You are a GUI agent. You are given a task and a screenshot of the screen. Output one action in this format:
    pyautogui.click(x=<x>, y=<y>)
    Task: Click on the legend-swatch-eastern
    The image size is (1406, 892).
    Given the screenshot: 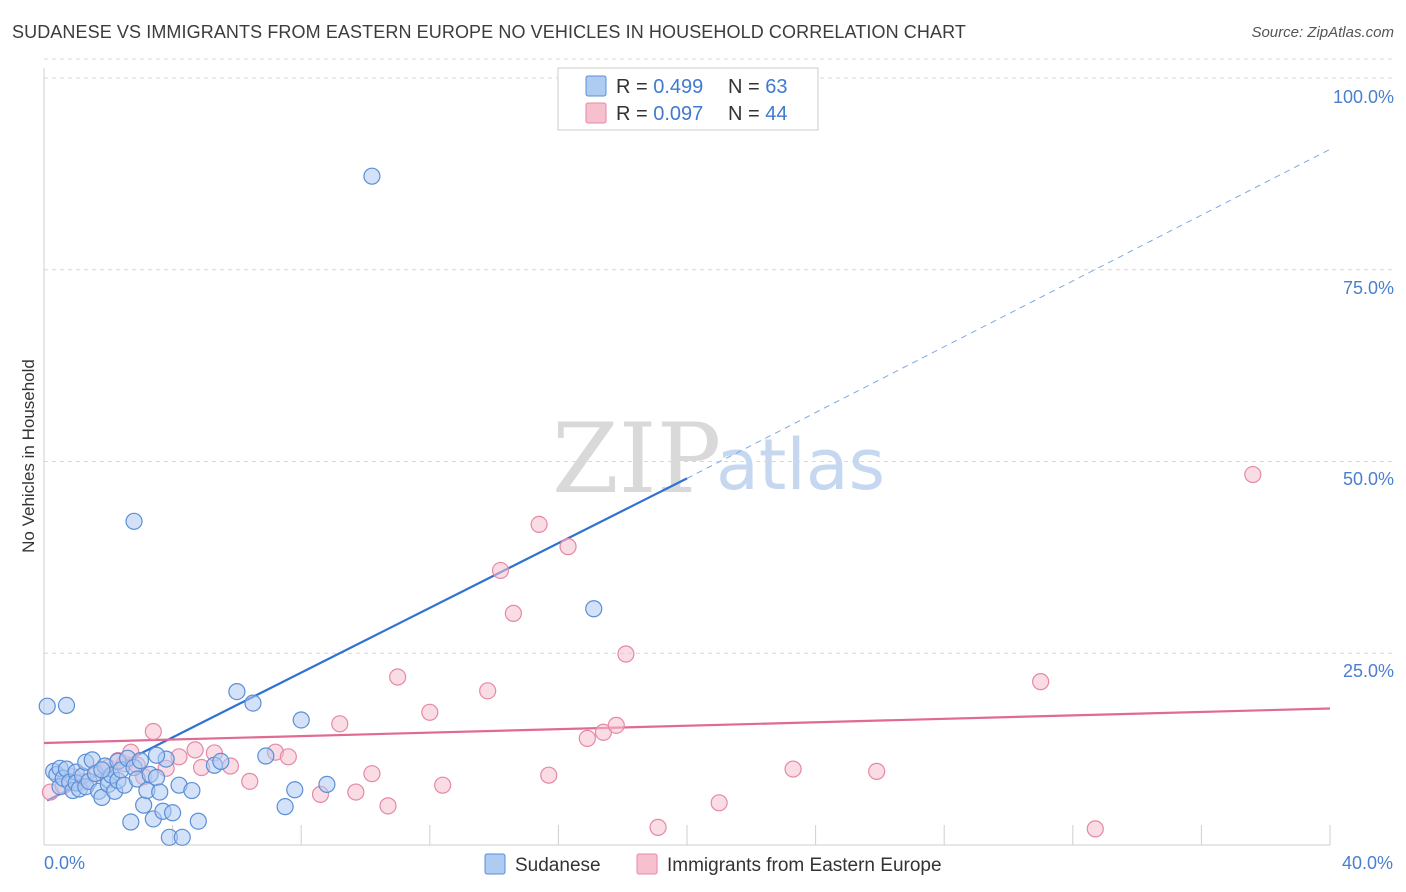 What is the action you would take?
    pyautogui.click(x=596, y=113)
    